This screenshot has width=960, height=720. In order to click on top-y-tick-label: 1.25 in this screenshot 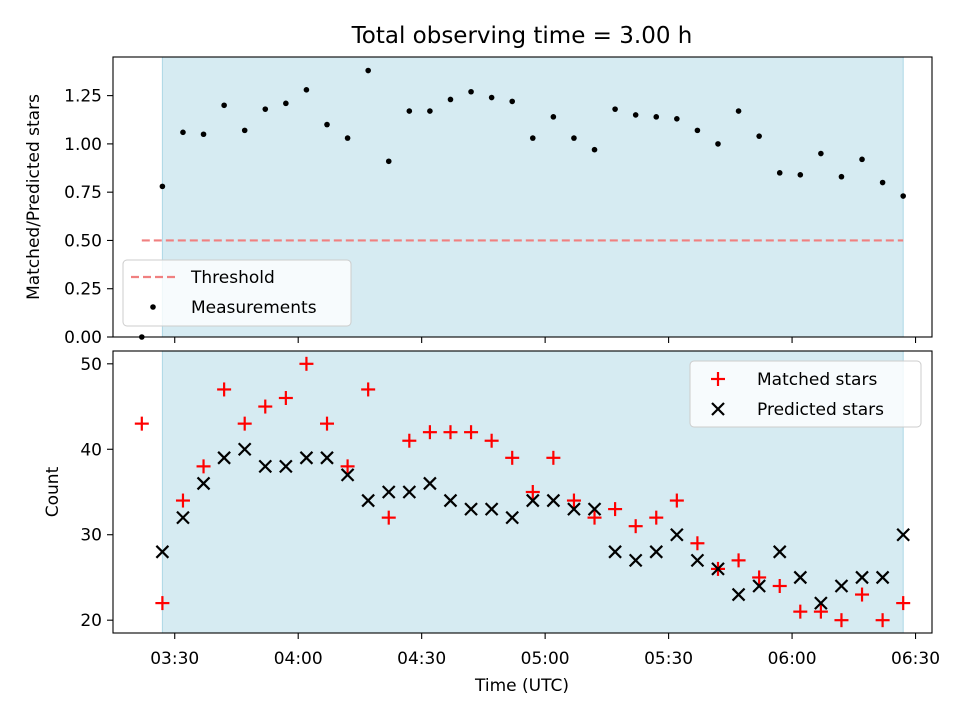, I will do `click(83, 97)`.